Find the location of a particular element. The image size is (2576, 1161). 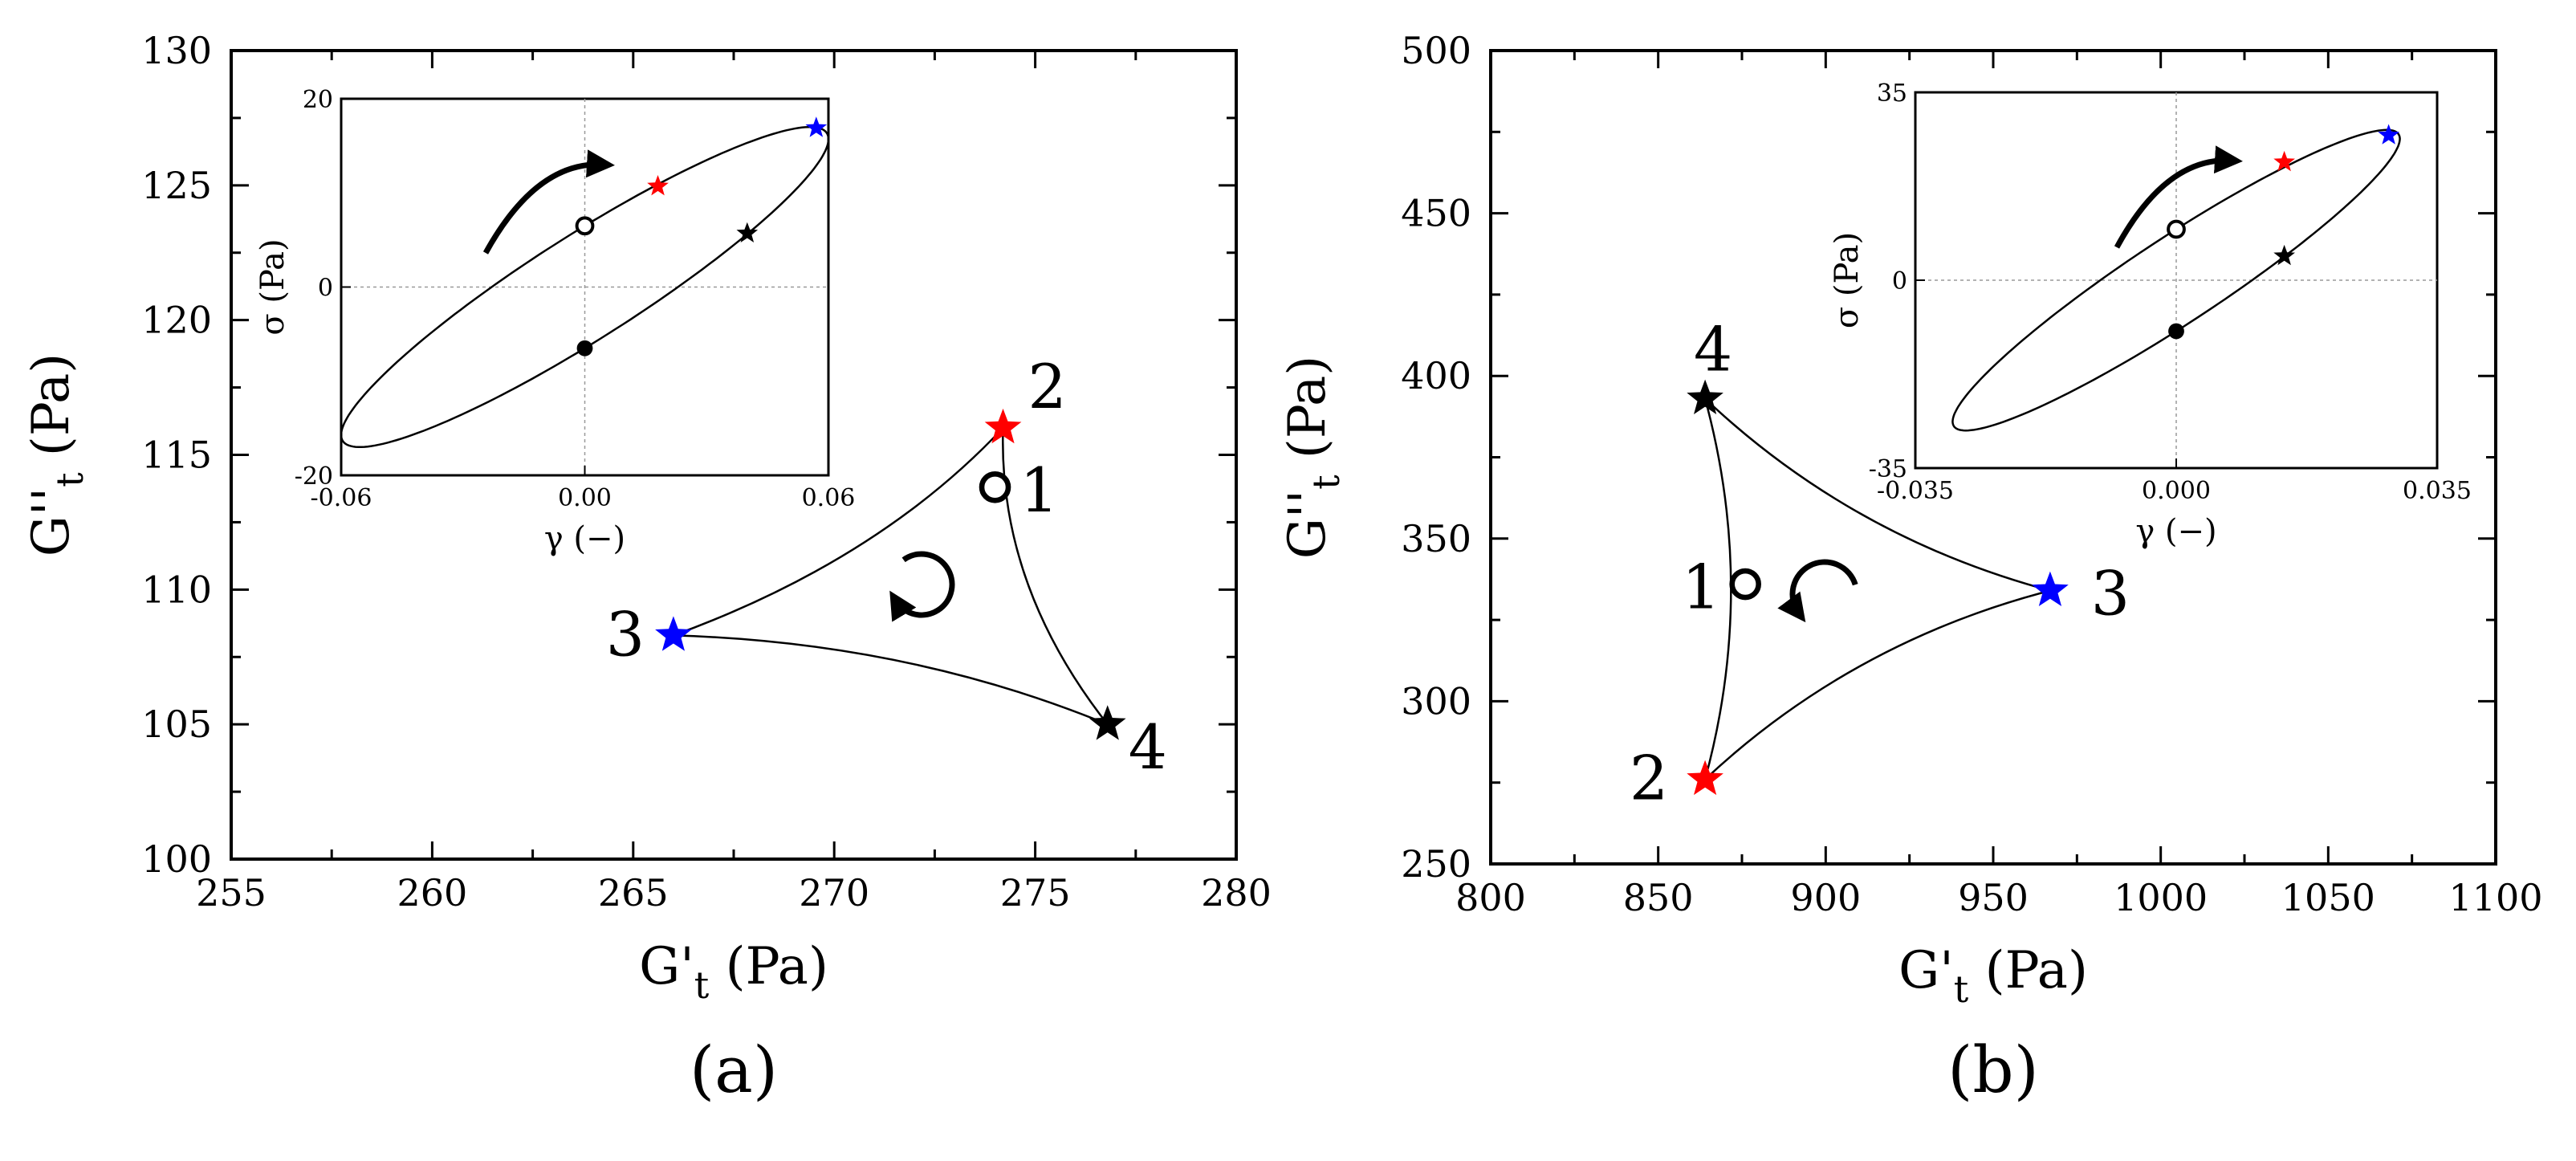

y-tick-label: 100 is located at coordinates (176, 859).